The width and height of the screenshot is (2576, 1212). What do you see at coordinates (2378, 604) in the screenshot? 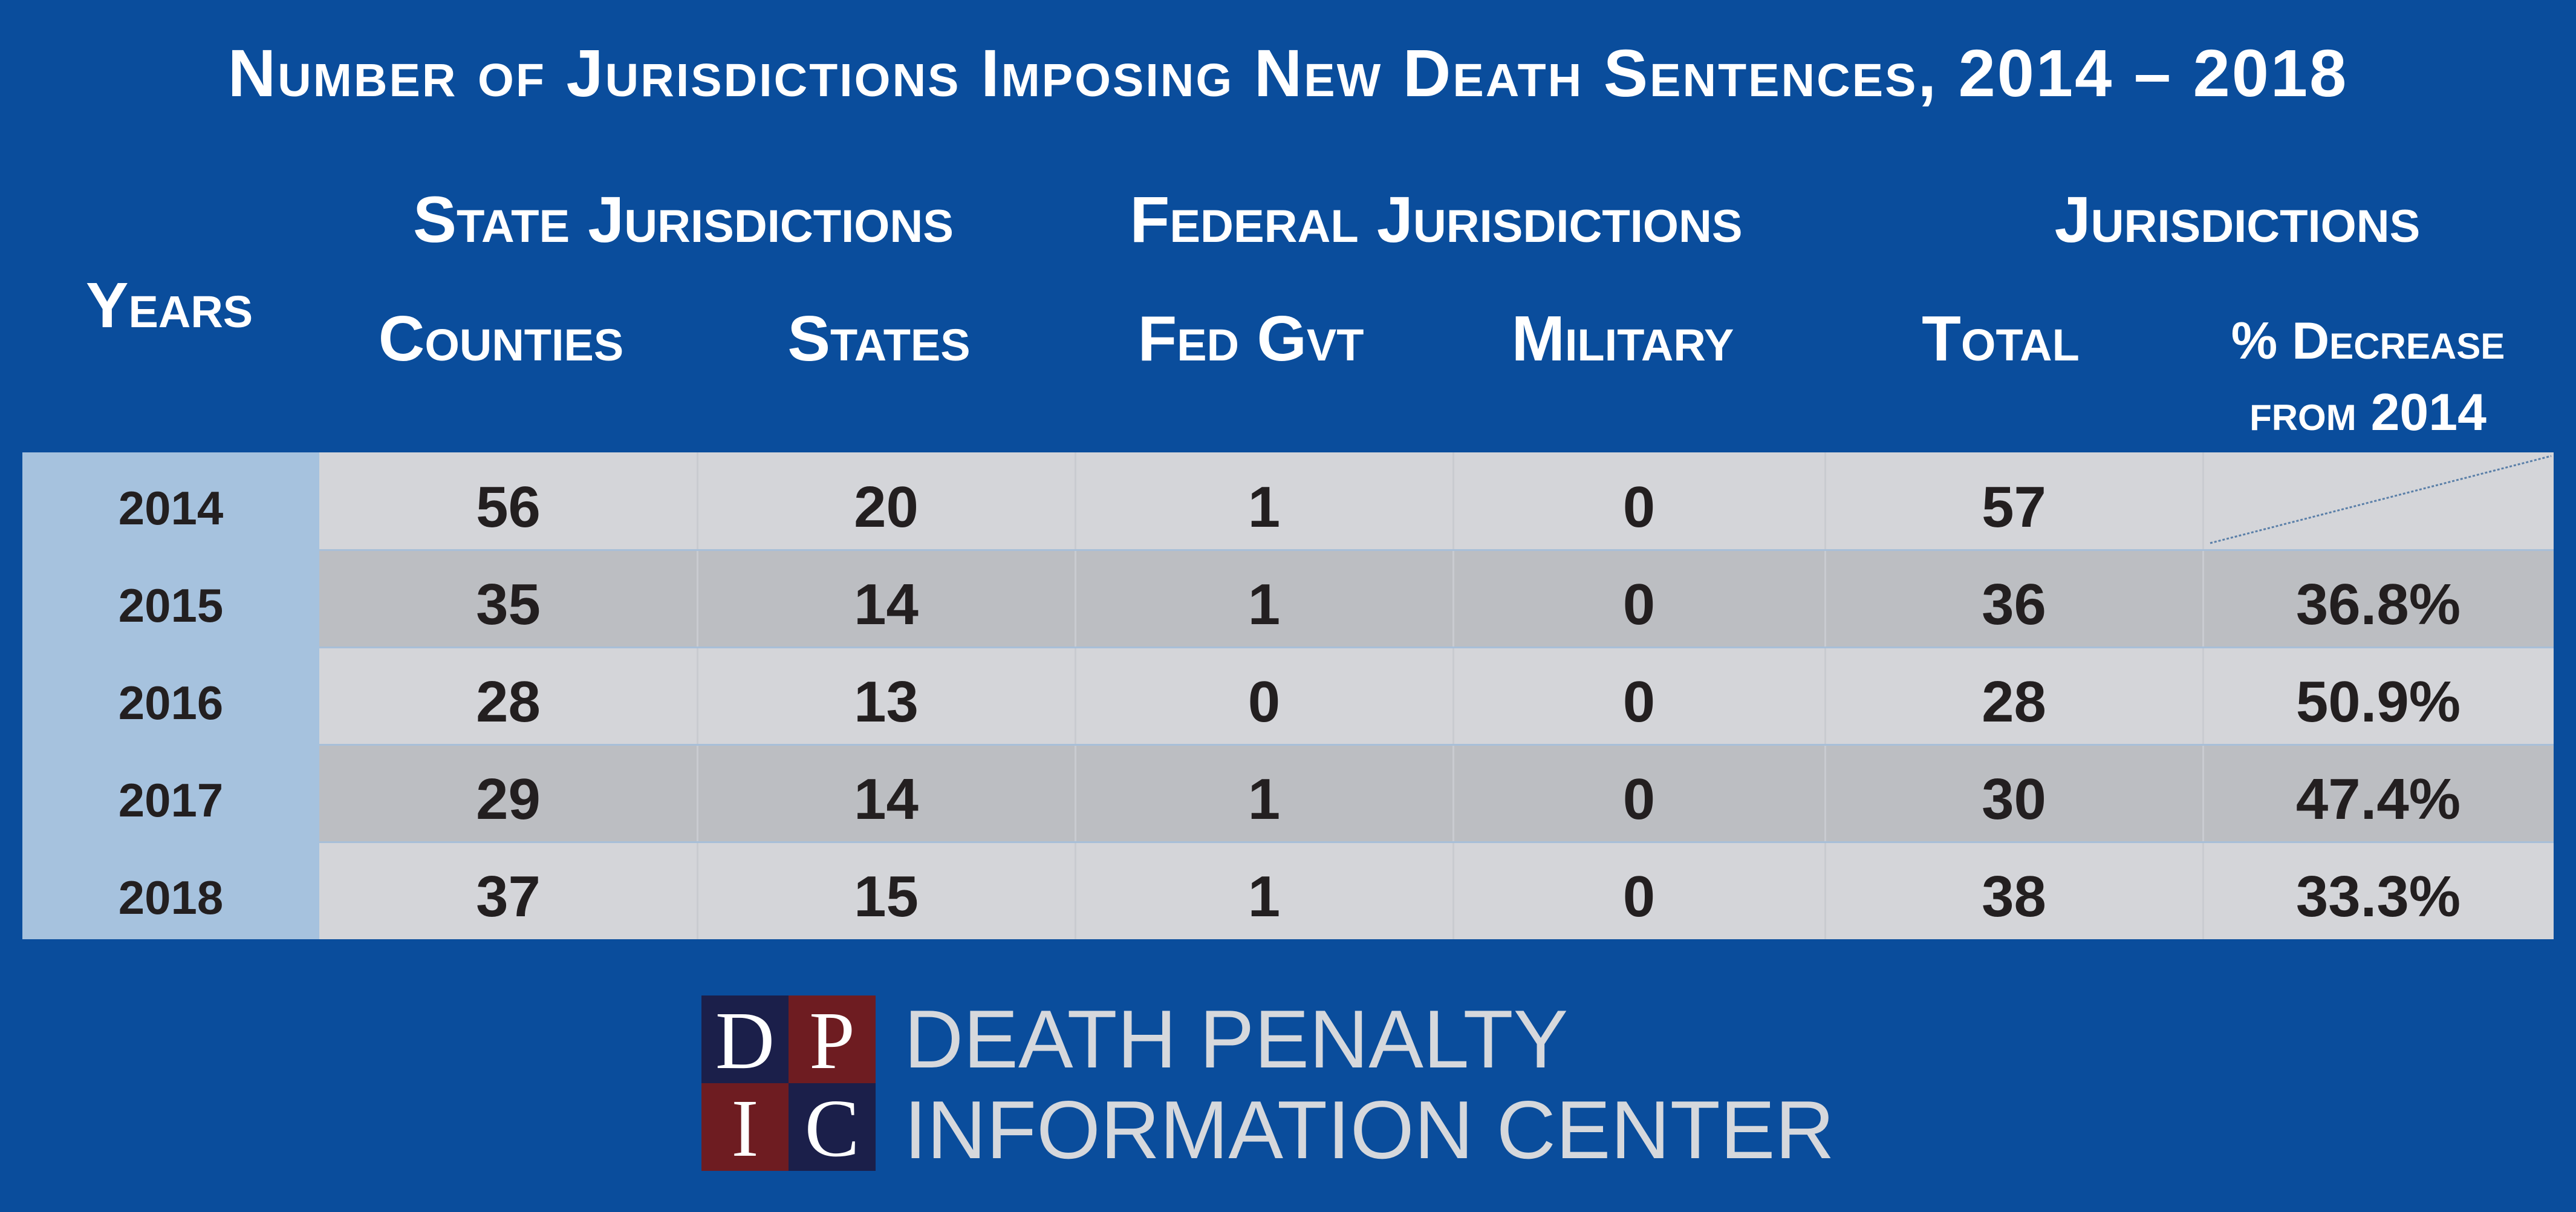
I see `cell-pct-decrease: 36.8%` at bounding box center [2378, 604].